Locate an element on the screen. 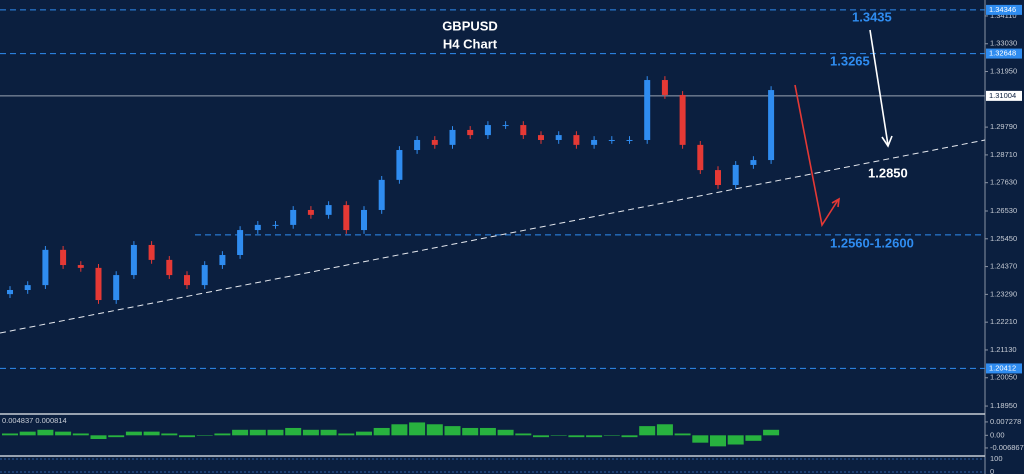 The image size is (1024, 474). y-tick-label: 1.20050 is located at coordinates (1003, 377).